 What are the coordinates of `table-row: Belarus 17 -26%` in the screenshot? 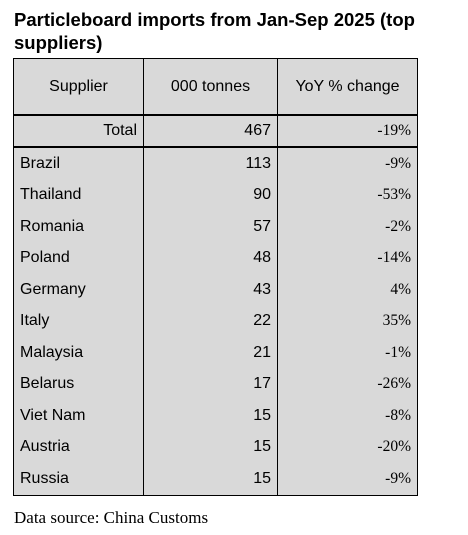 It's located at (215, 384).